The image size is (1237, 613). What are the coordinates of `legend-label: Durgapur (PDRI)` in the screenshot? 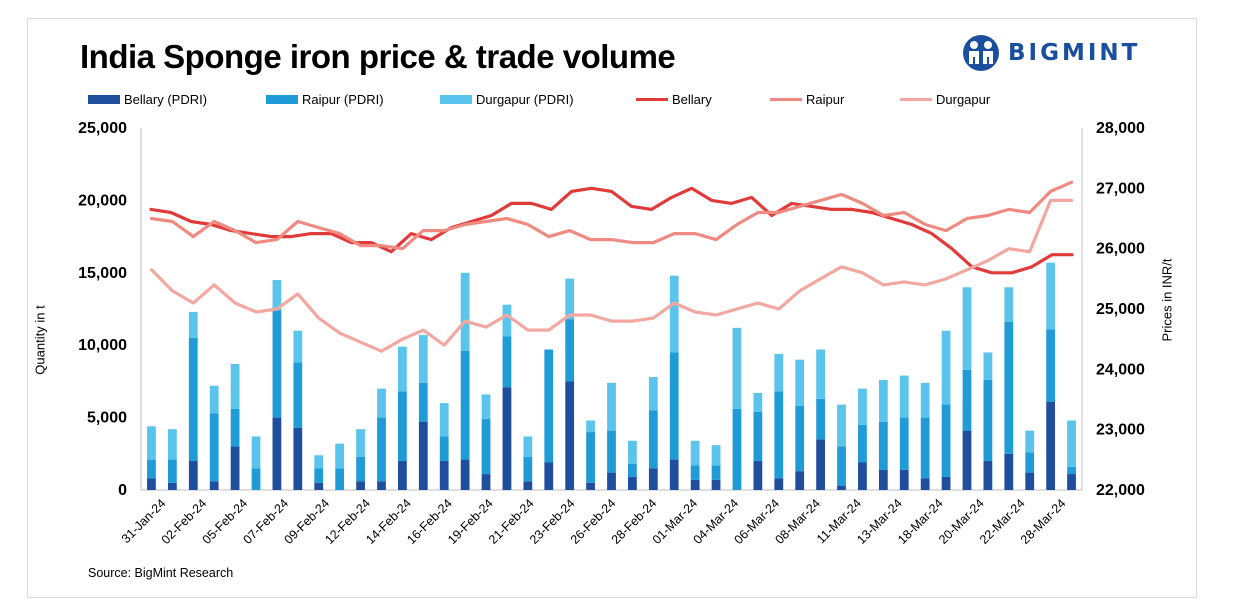 It's located at (525, 99).